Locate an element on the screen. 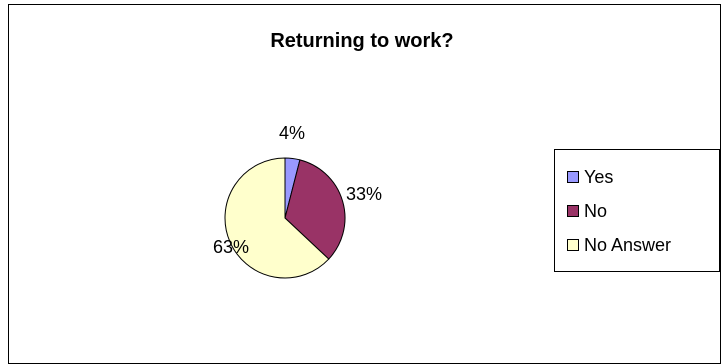 This screenshot has width=724, height=364. pie-label-no: 33% is located at coordinates (364, 194).